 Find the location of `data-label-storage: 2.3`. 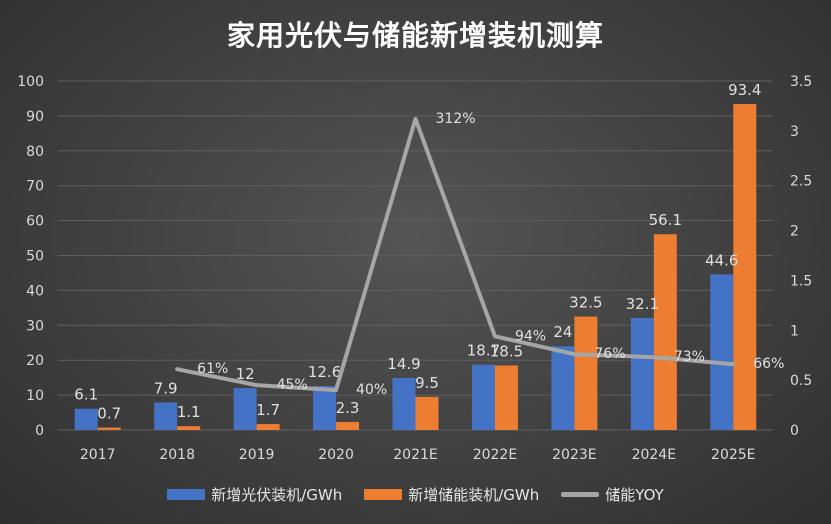

data-label-storage: 2.3 is located at coordinates (348, 408).